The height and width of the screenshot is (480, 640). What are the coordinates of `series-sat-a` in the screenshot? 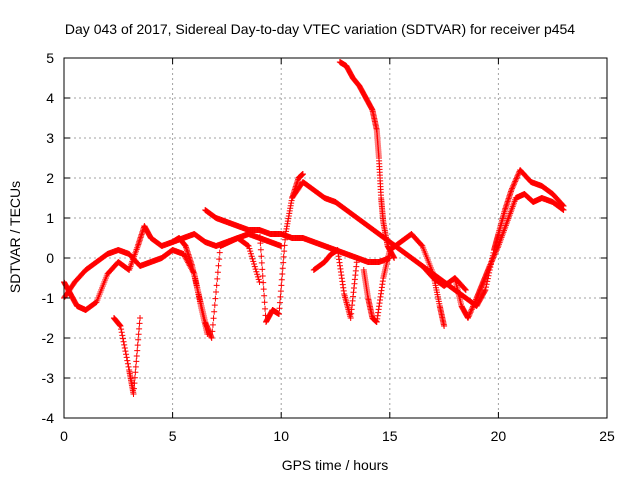 It's located at (162, 268).